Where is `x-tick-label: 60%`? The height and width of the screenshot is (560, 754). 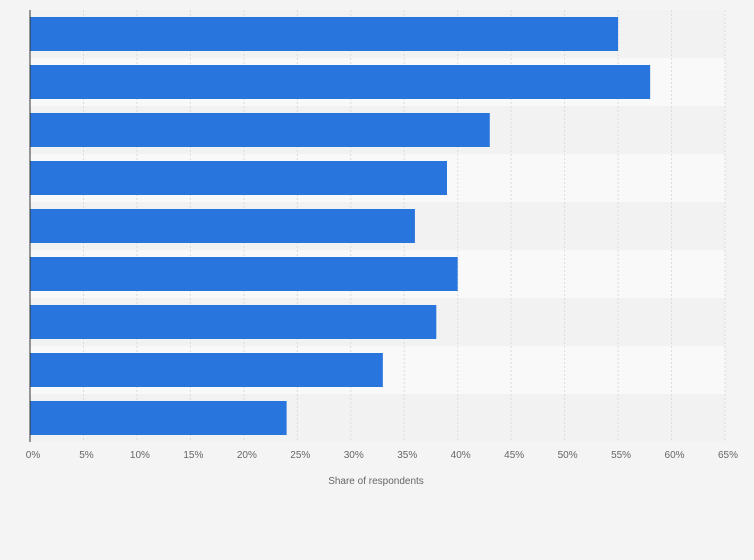
x-tick-label: 60% is located at coordinates (675, 455).